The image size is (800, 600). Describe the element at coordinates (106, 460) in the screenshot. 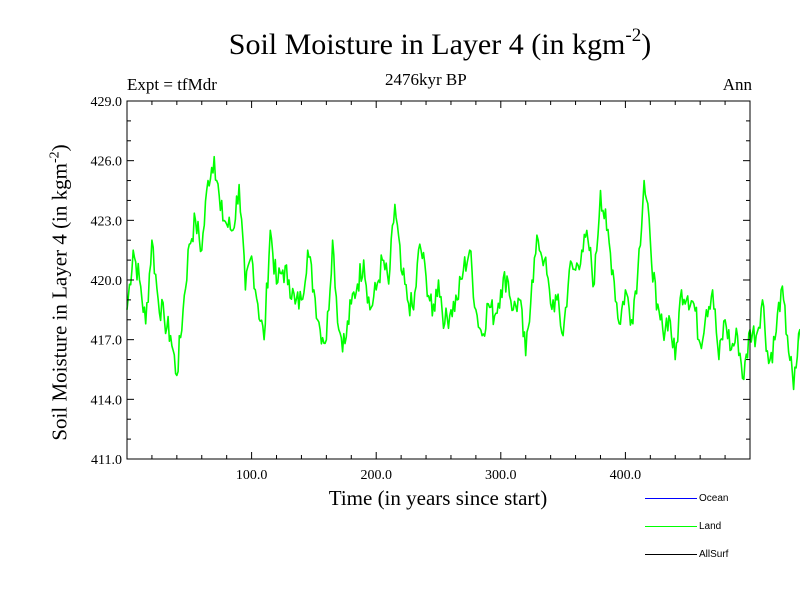

I see `y-tick-label: 411.0` at that location.